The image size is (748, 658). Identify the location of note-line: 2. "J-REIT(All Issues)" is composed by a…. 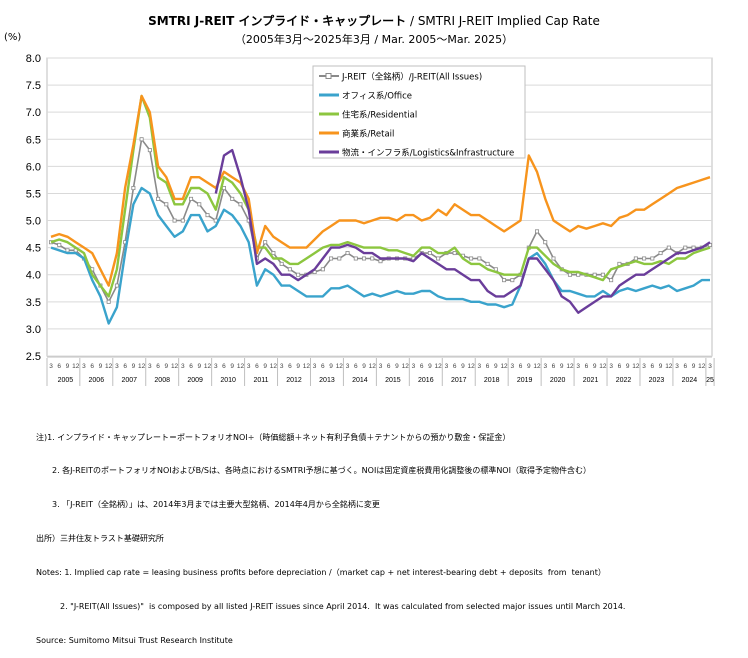
(331, 607).